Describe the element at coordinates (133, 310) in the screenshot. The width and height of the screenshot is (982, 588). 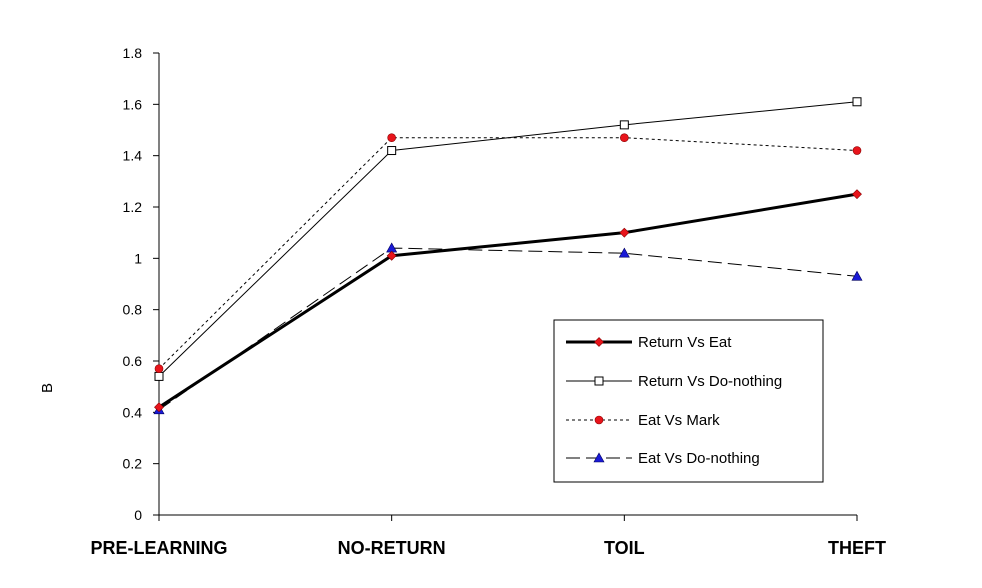
I see `y-tick-label: 0.8` at that location.